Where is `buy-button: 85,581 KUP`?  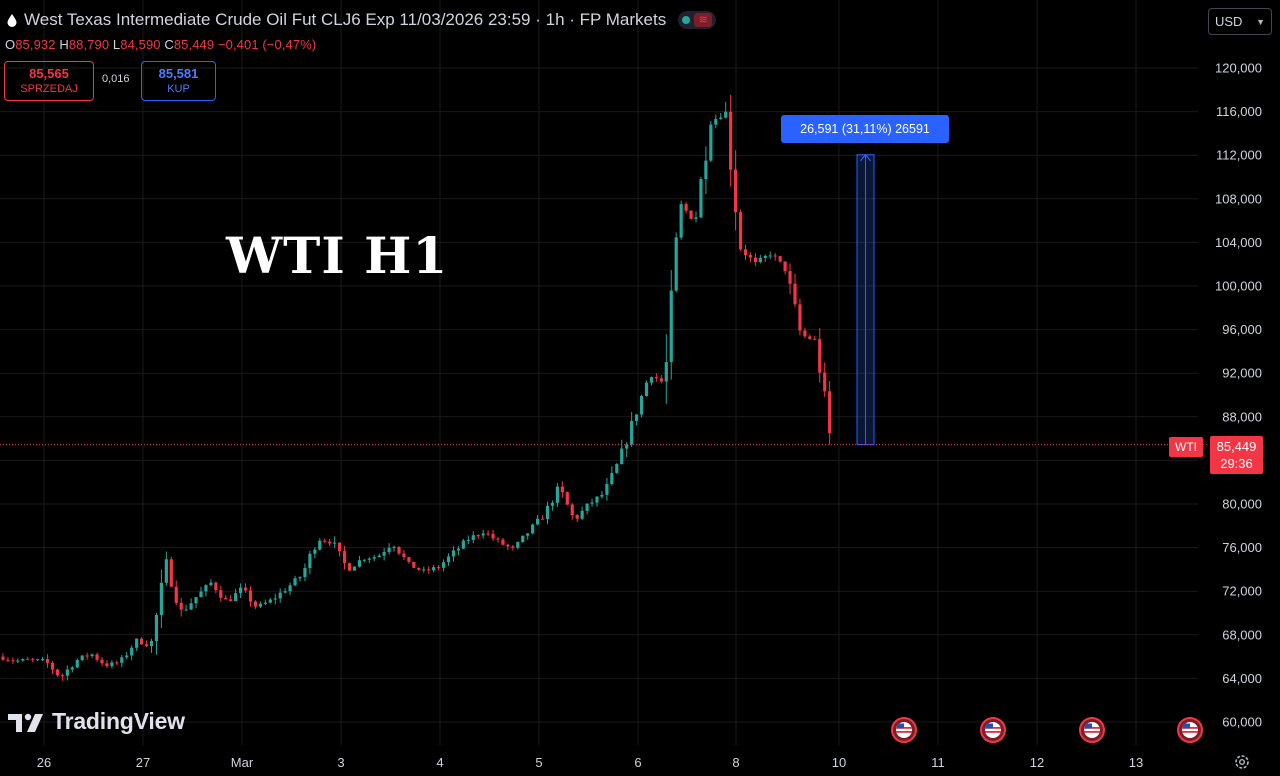
buy-button: 85,581 KUP is located at coordinates (178, 81).